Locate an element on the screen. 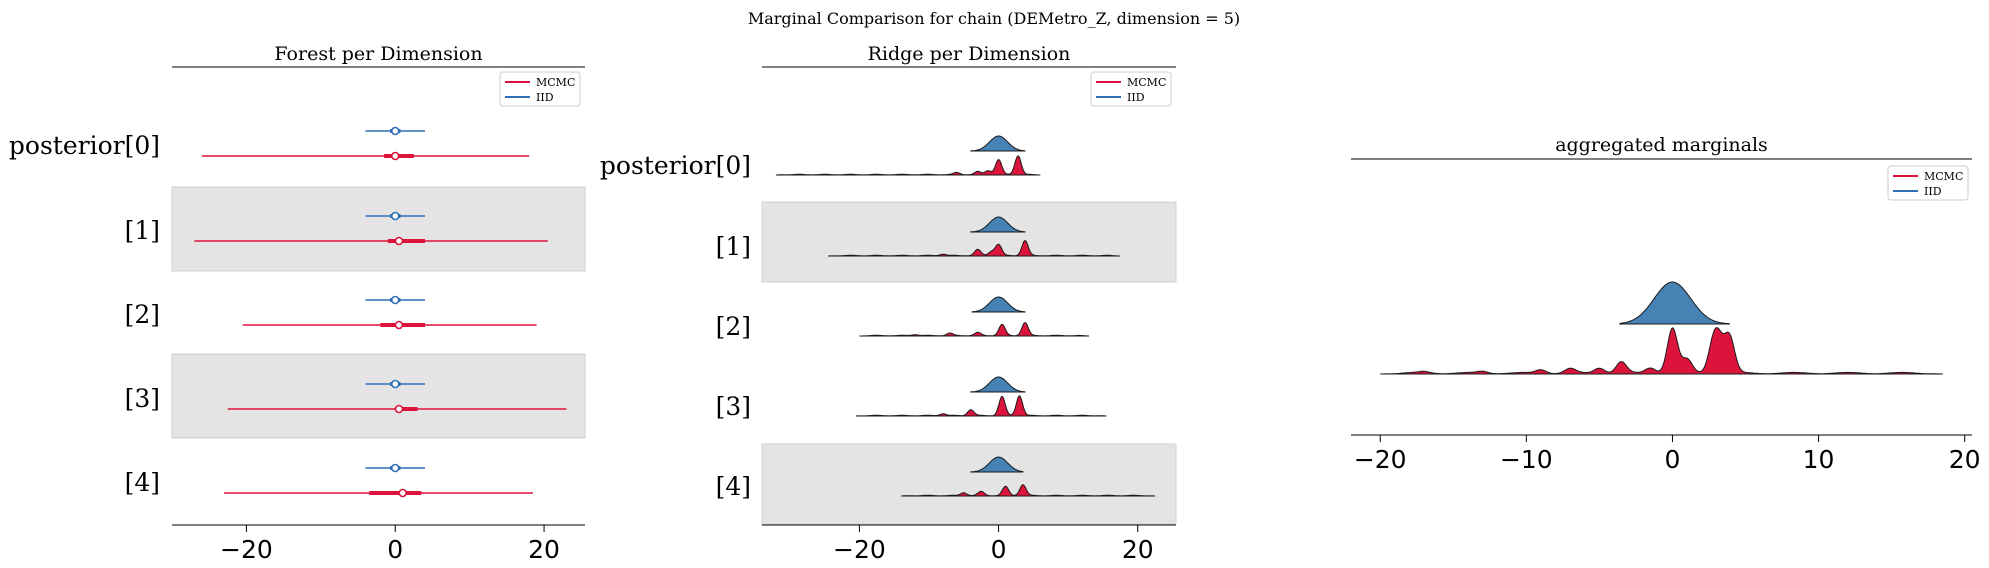  panel-title: Ridge per Dimension is located at coordinates (969, 54).